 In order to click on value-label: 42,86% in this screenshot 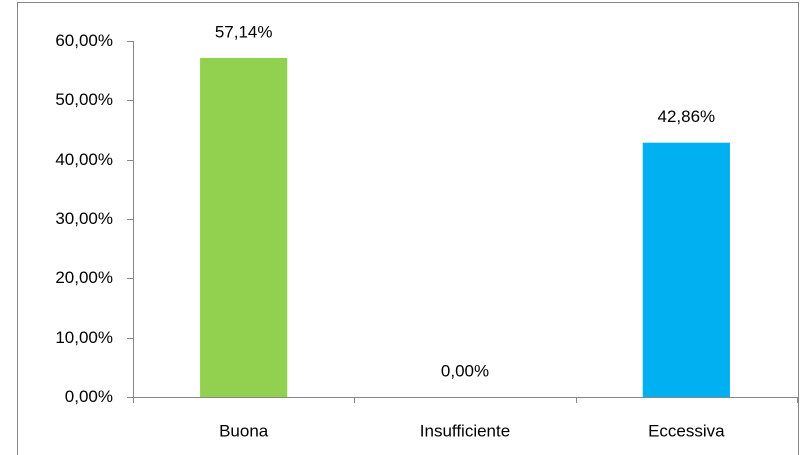, I will do `click(686, 116)`.